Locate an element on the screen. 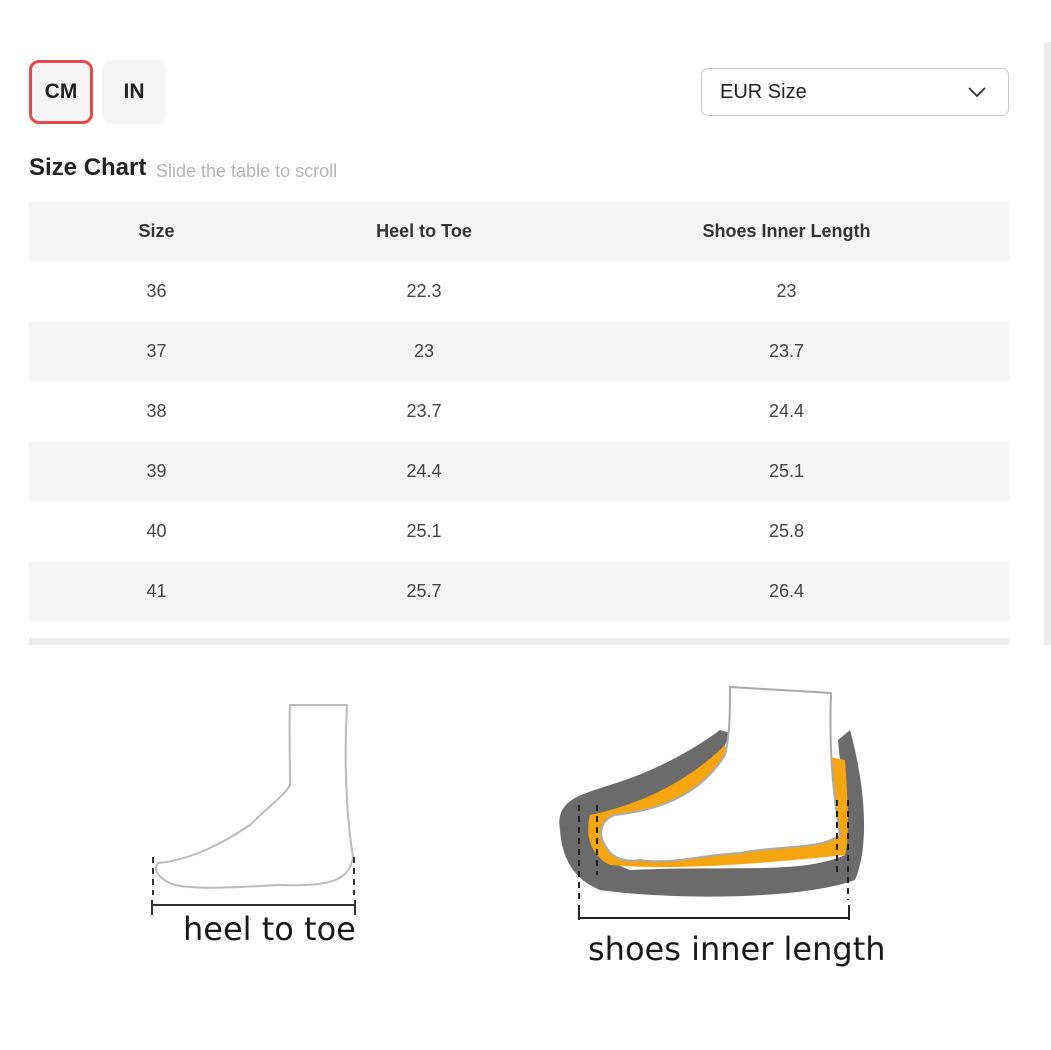  table-row: 38 23.7 24.4 is located at coordinates (519, 411).